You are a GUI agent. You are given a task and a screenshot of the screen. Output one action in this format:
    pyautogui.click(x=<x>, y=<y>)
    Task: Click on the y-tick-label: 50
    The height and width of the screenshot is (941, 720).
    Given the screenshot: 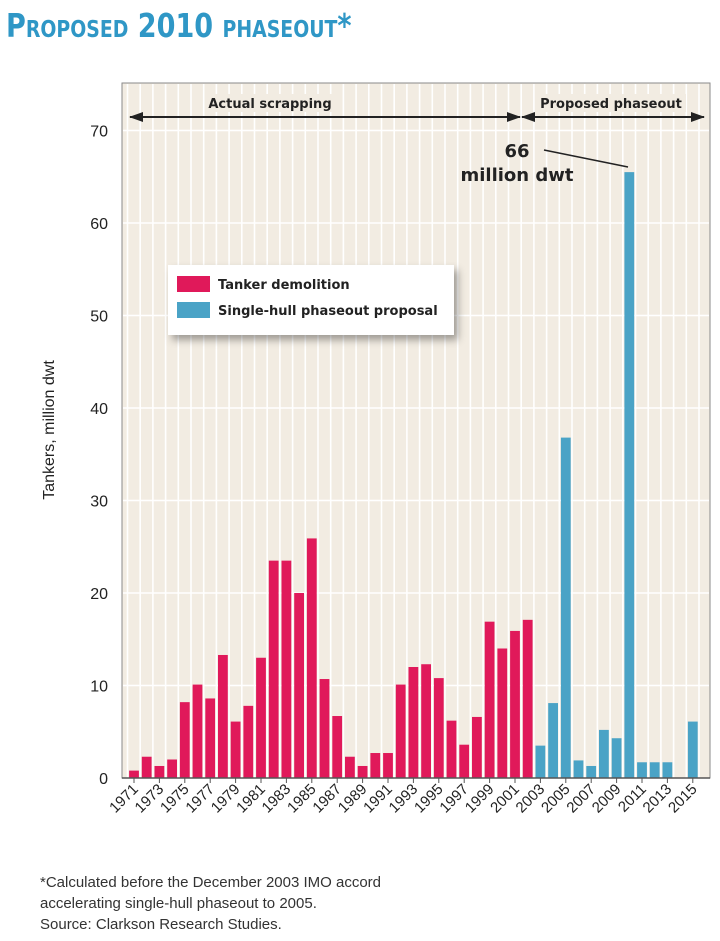 What is the action you would take?
    pyautogui.click(x=99, y=317)
    